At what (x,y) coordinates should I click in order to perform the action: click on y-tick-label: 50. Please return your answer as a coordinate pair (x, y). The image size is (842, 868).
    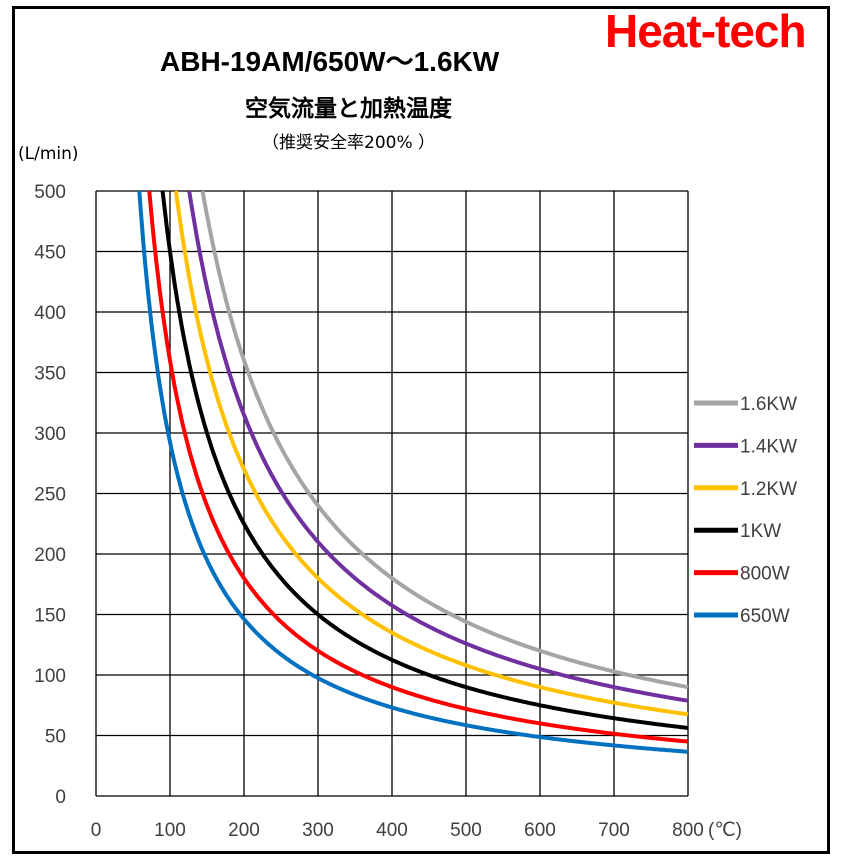
    Looking at the image, I should click on (55, 737).